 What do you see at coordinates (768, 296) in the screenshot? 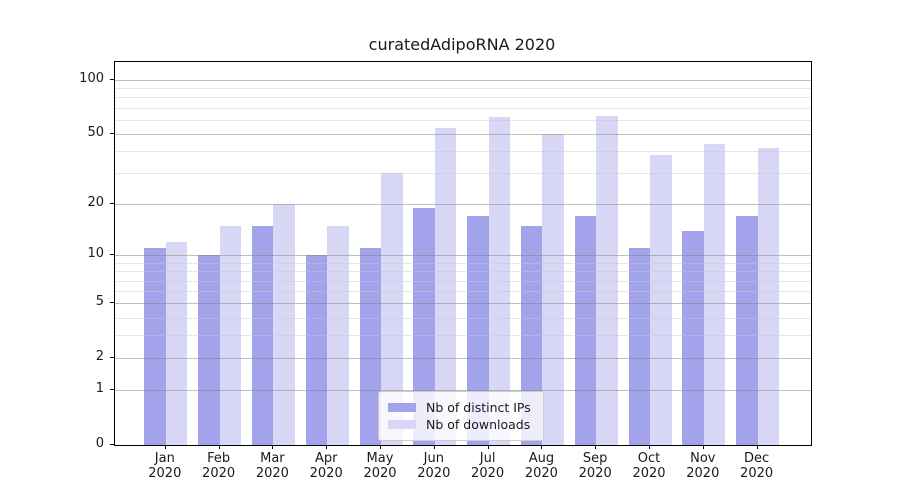
I see `bar-downloads-dec` at bounding box center [768, 296].